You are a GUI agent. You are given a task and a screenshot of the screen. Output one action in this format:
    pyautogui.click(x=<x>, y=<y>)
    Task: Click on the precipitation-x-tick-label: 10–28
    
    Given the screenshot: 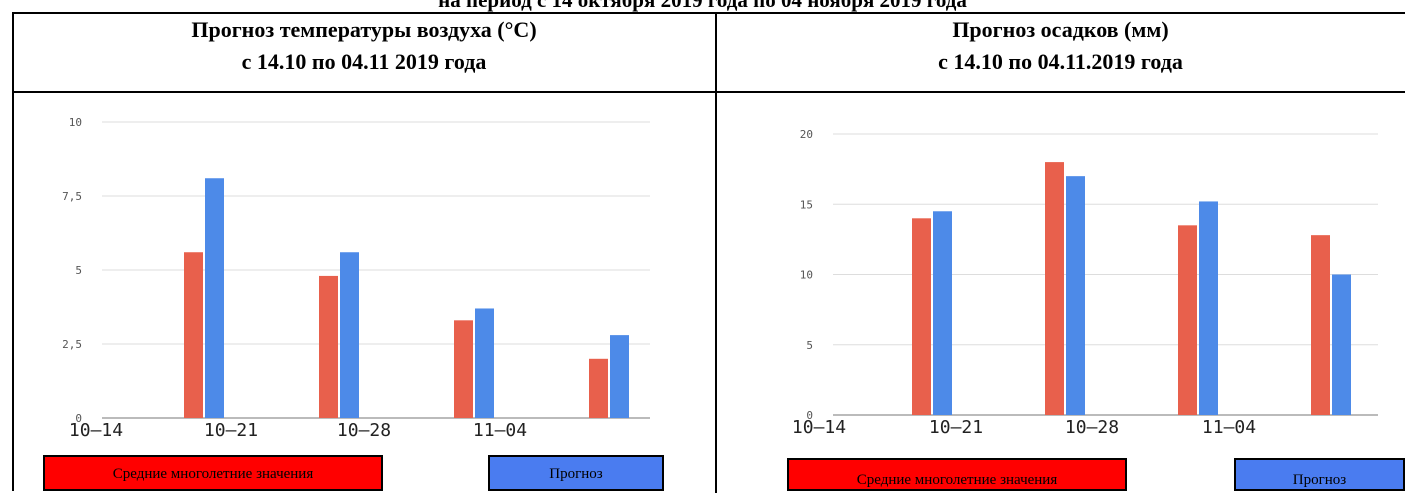 What is the action you would take?
    pyautogui.click(x=1092, y=427)
    